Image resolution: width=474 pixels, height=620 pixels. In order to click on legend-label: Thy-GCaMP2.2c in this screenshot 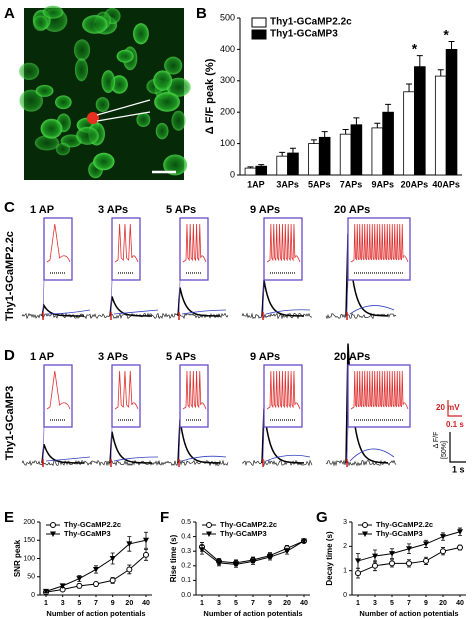, I will do `click(404, 524)`.